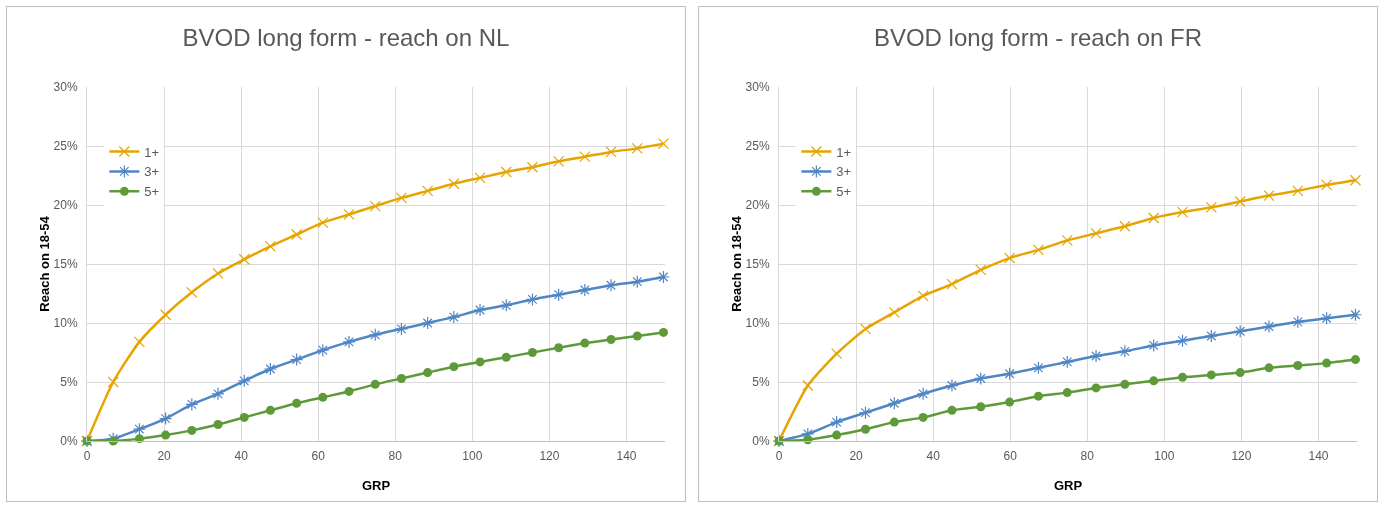 This screenshot has width=1391, height=510. What do you see at coordinates (346, 38) in the screenshot?
I see `chart-title: BVOD long form - reach on NL` at bounding box center [346, 38].